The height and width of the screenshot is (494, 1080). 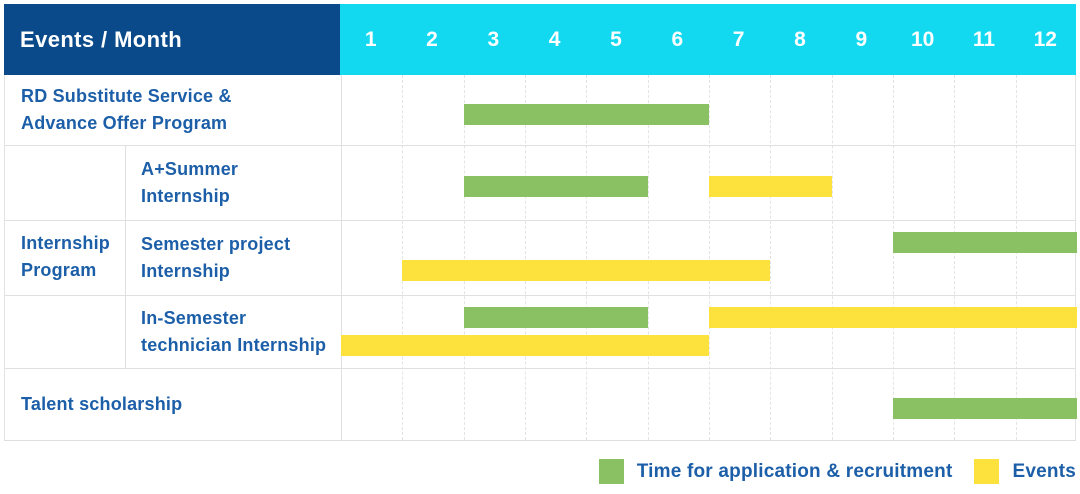 What do you see at coordinates (124, 123) in the screenshot?
I see `row-label-line: Advance Offer Program` at bounding box center [124, 123].